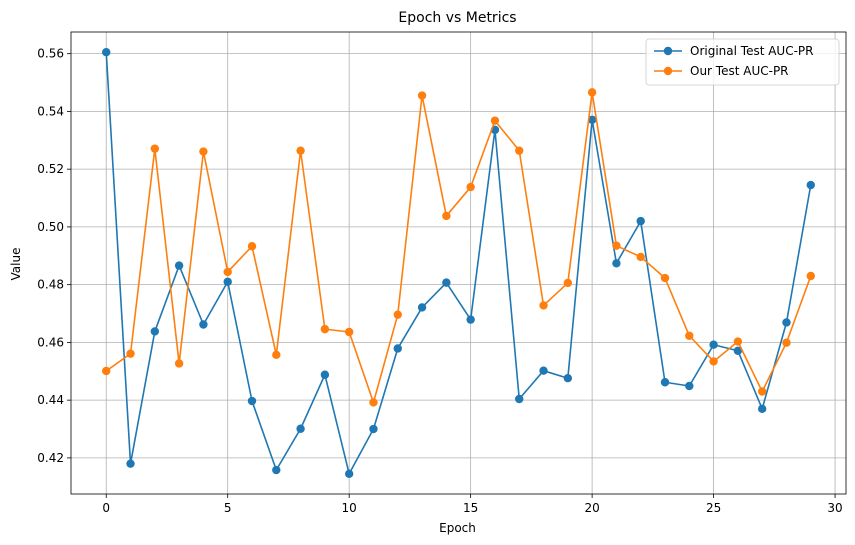  I want to click on y-axis-title: Value, so click(16, 264).